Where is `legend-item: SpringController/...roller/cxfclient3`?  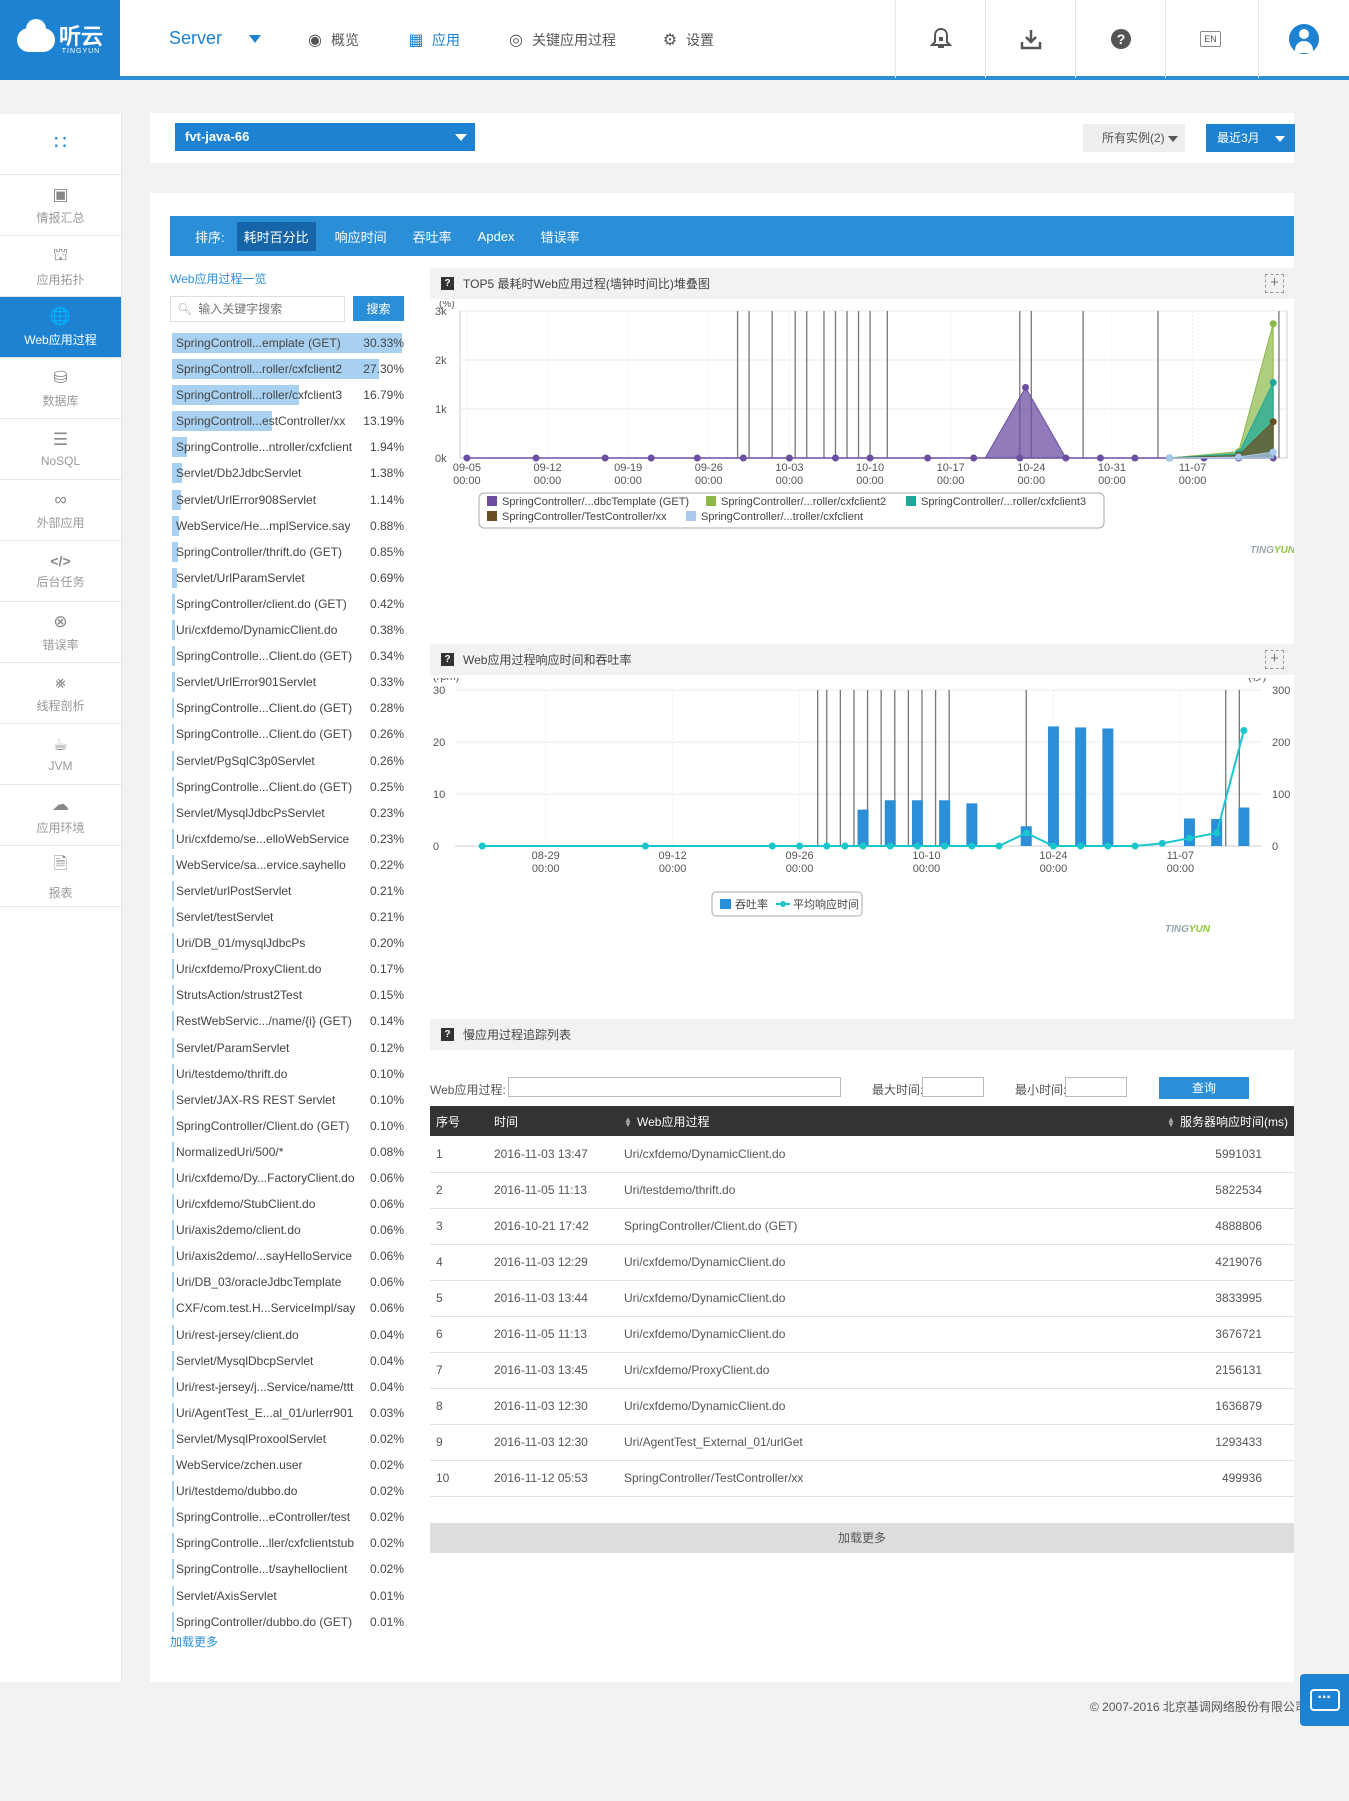 legend-item: SpringController/...roller/cxfclient3 is located at coordinates (996, 502).